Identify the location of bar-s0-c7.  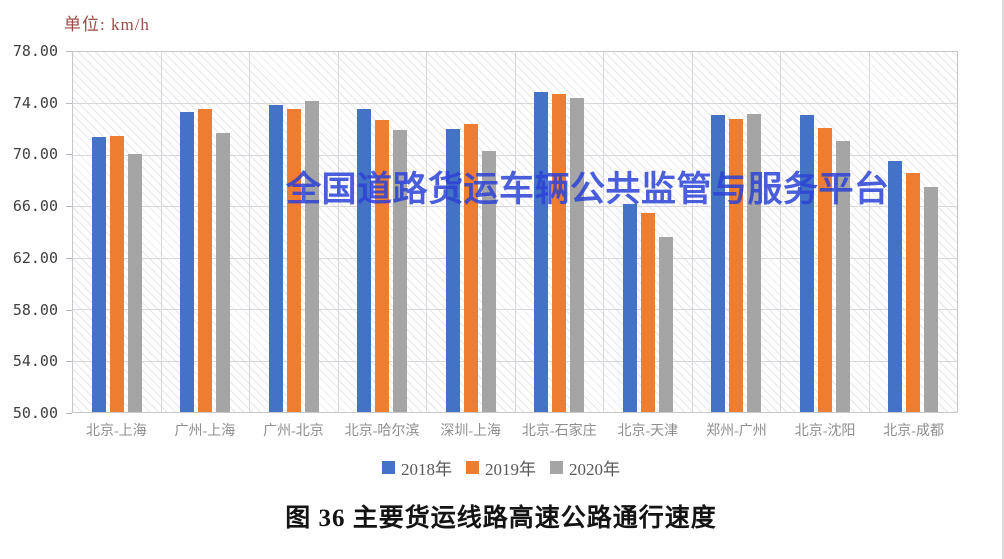
(718, 263).